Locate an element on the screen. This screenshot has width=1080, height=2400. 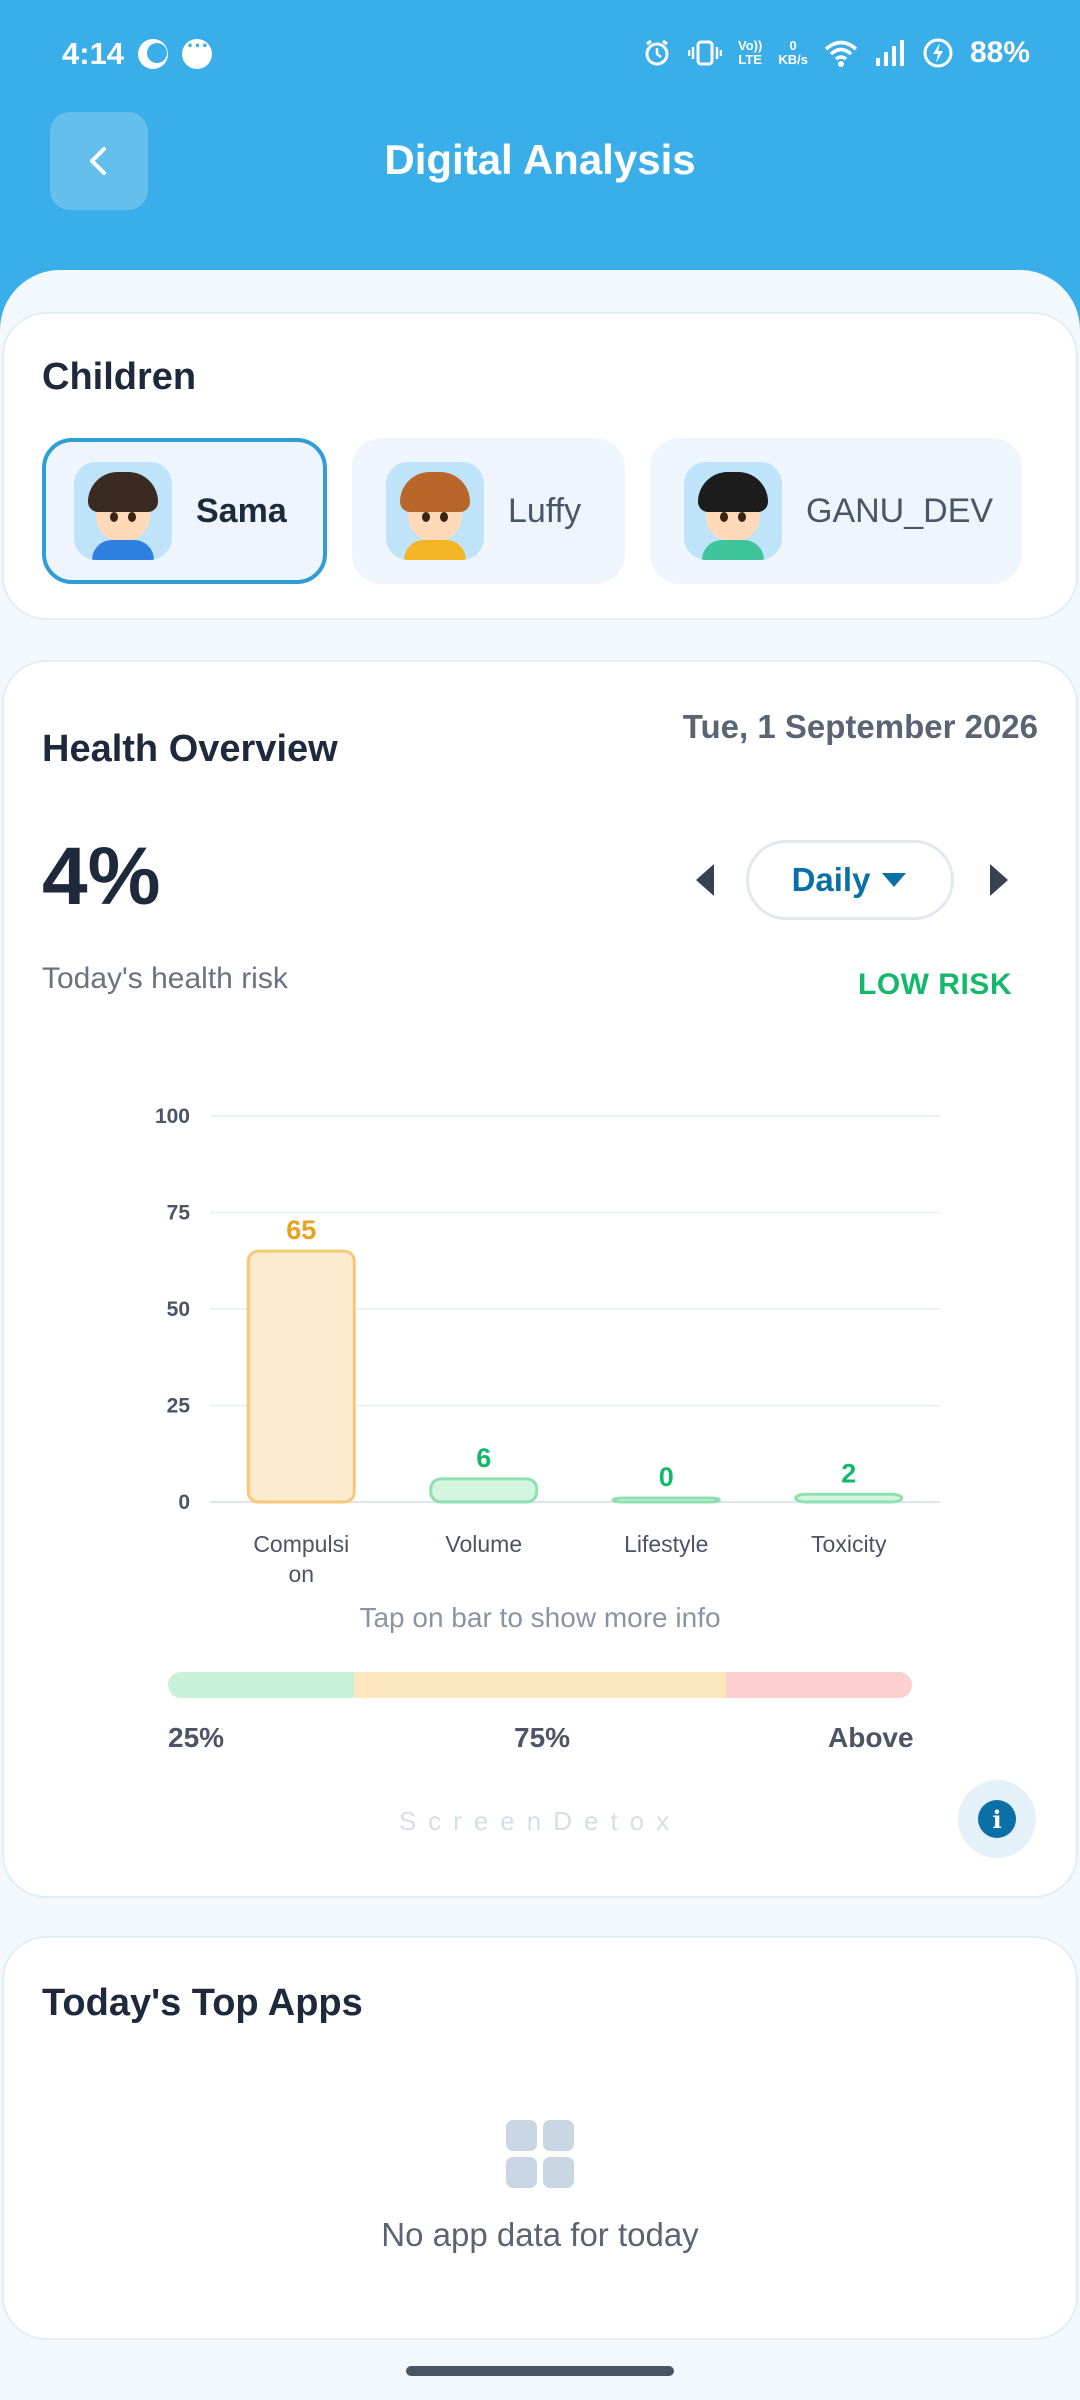
health-risk-percent: 4% is located at coordinates (101, 876).